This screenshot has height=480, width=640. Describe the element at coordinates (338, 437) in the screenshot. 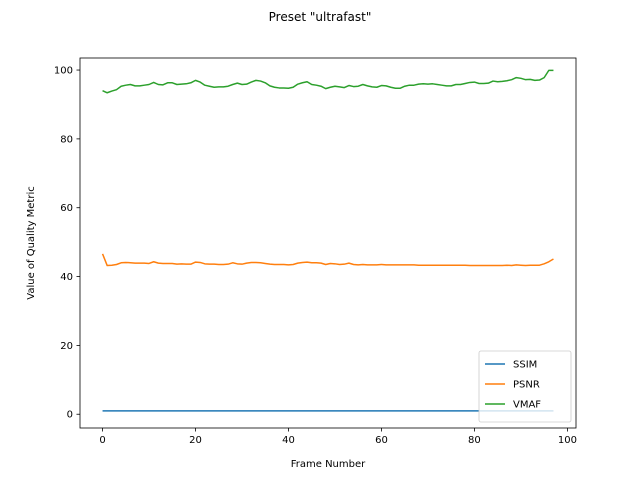

I see `x-axis: 0 20 40 60 80 100` at that location.